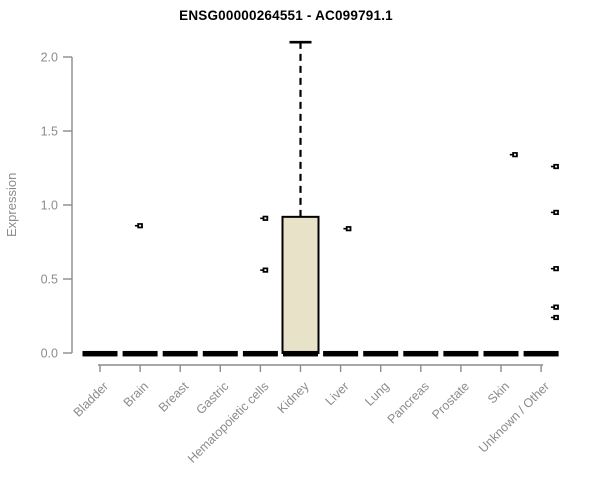 This screenshot has height=500, width=600. What do you see at coordinates (514, 417) in the screenshot?
I see `x-tick-label: Unknown / Other` at bounding box center [514, 417].